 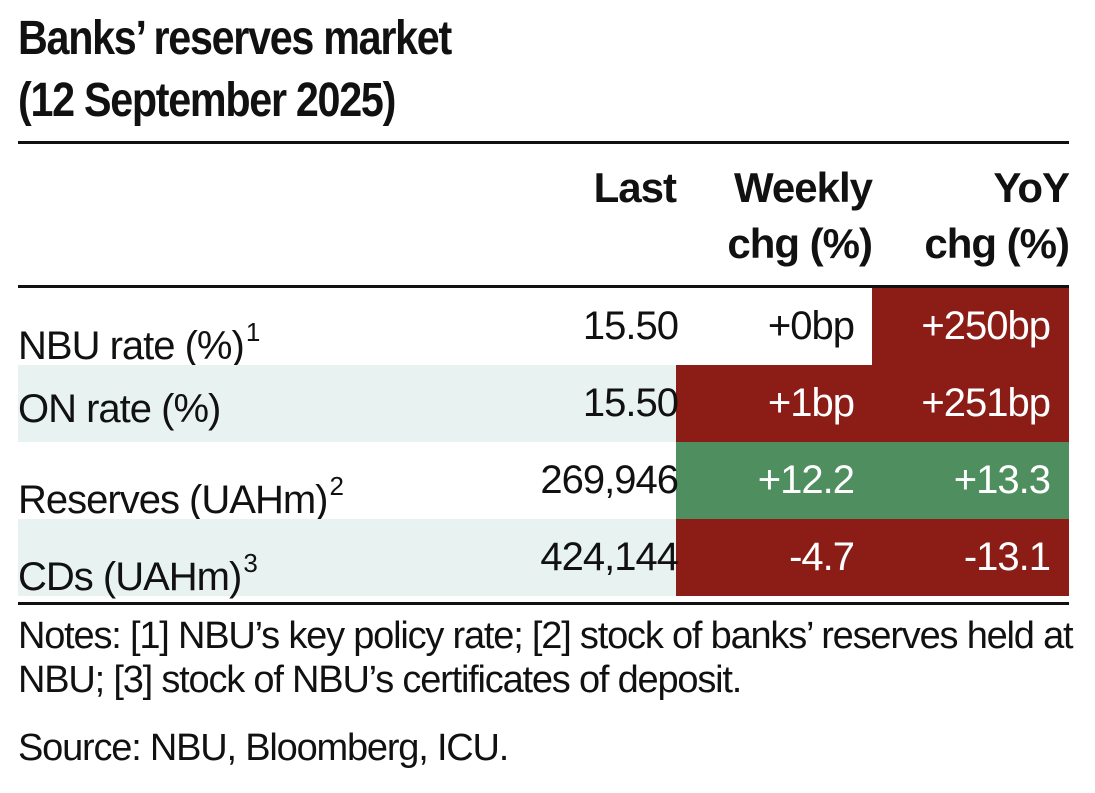 I want to click on header-yoy-line1: YoY, so click(x=1031, y=187).